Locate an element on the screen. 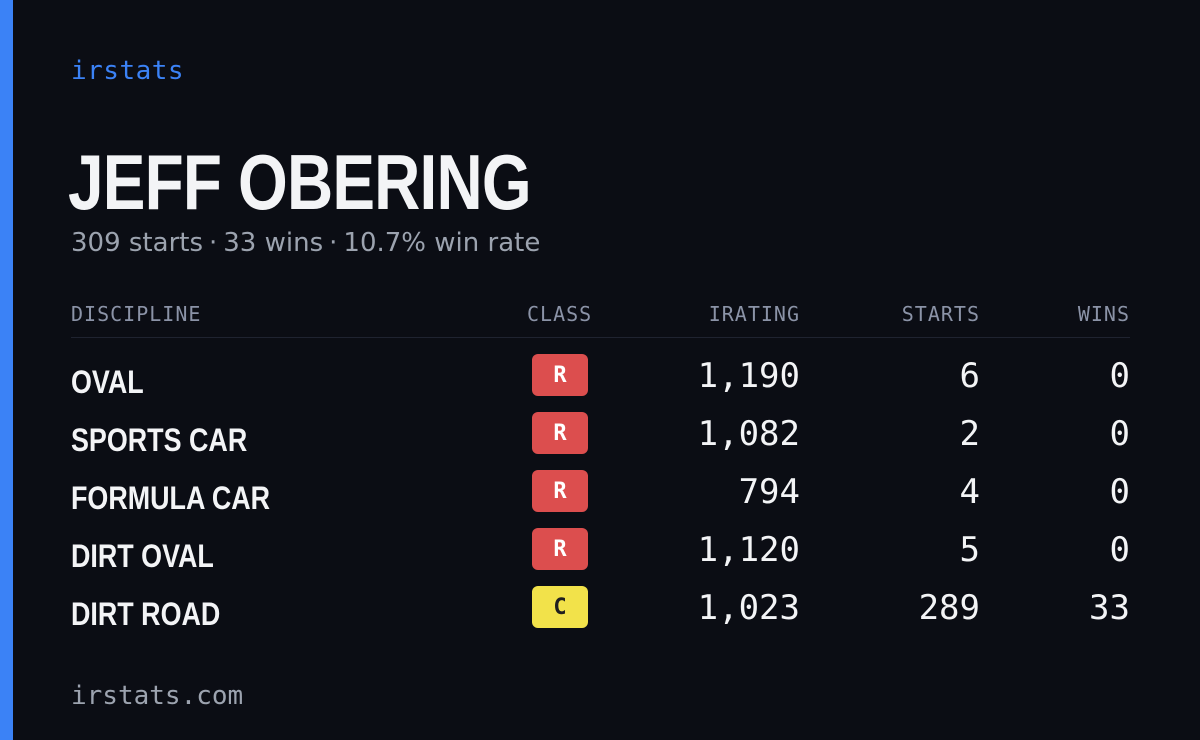  starts-value: 6 is located at coordinates (969, 376).